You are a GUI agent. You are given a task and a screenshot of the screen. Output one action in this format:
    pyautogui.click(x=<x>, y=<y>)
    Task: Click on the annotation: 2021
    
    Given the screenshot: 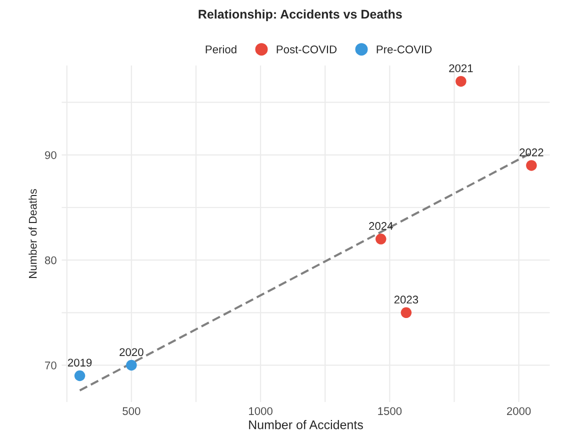 What is the action you would take?
    pyautogui.click(x=461, y=68)
    